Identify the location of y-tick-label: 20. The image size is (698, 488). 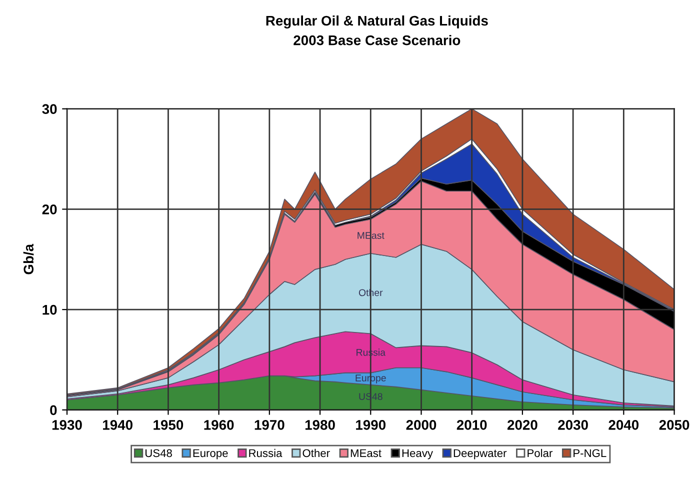
(49, 209).